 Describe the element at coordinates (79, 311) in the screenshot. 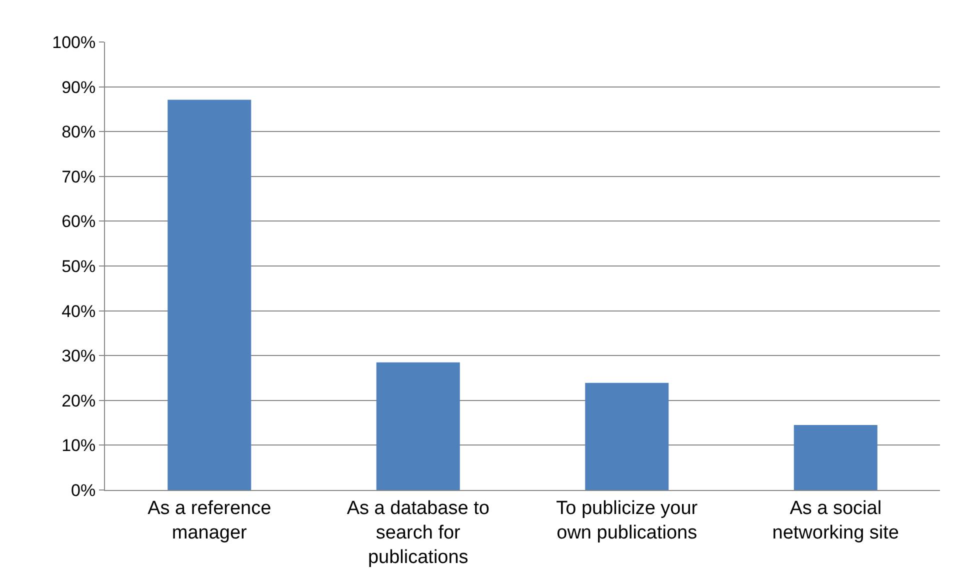

I see `y-tick-label: 40%` at that location.